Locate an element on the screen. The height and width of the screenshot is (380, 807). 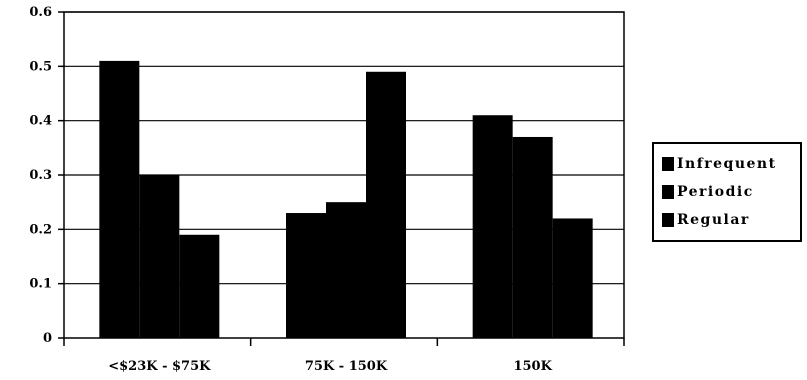
y-tick-label: 0.5 is located at coordinates (40, 66).